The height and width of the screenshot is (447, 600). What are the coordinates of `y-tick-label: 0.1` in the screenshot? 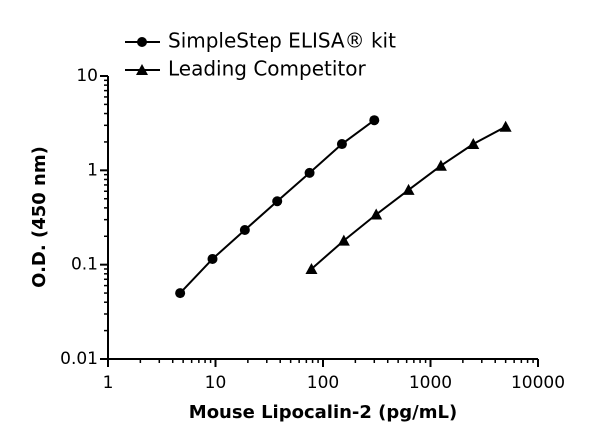 It's located at (84, 265).